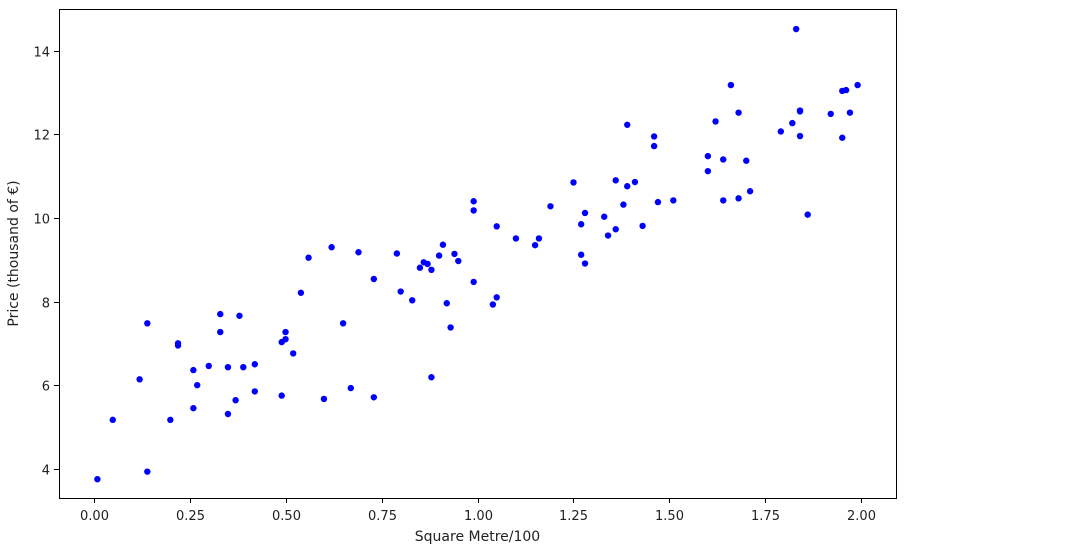 The height and width of the screenshot is (557, 1073). I want to click on x-axis-title: Square Metre/100, so click(477, 537).